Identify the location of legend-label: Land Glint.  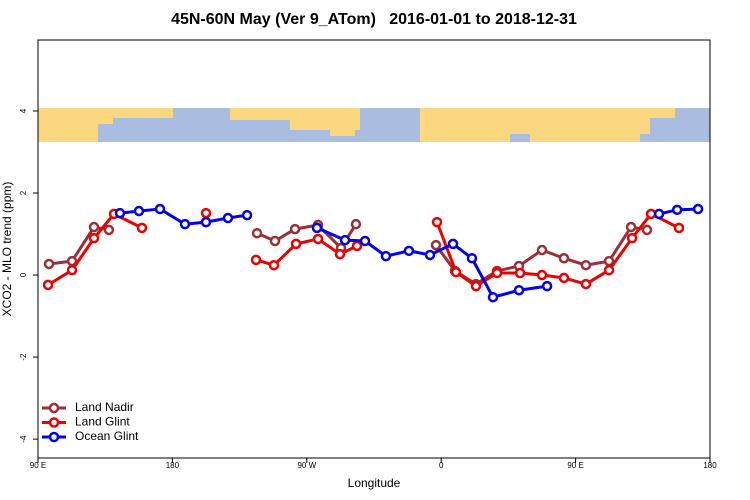
(102, 422).